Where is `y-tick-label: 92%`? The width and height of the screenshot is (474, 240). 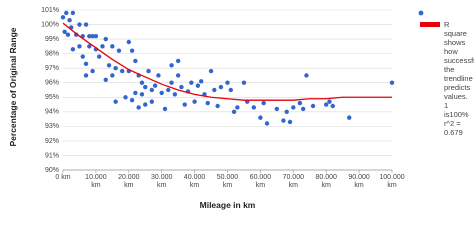
y-tick-label: 92% is located at coordinates (52, 141).